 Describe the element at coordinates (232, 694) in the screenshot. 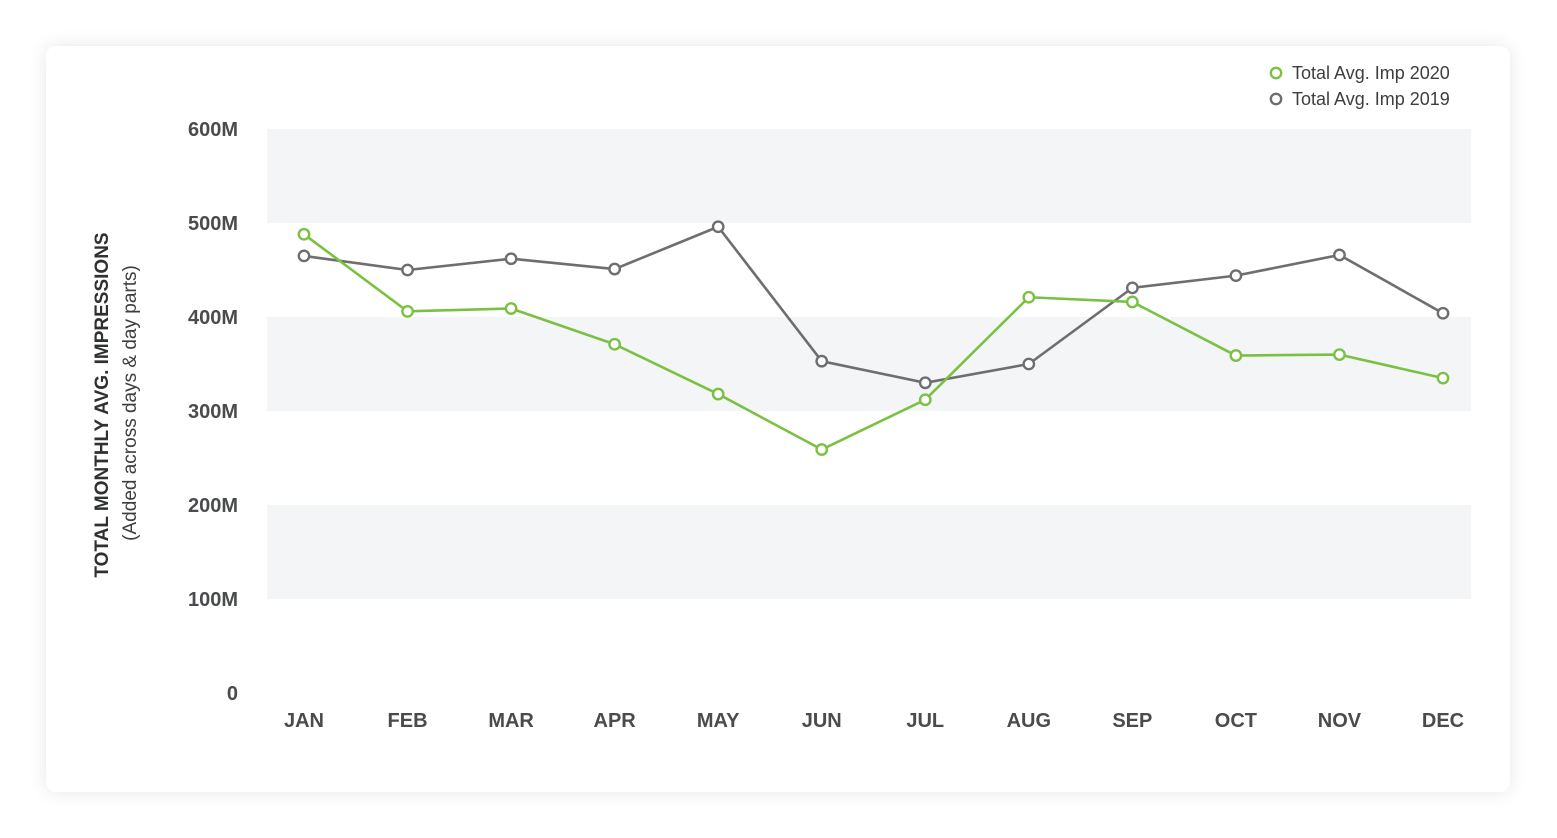

I see `y-tick-label: 0` at that location.